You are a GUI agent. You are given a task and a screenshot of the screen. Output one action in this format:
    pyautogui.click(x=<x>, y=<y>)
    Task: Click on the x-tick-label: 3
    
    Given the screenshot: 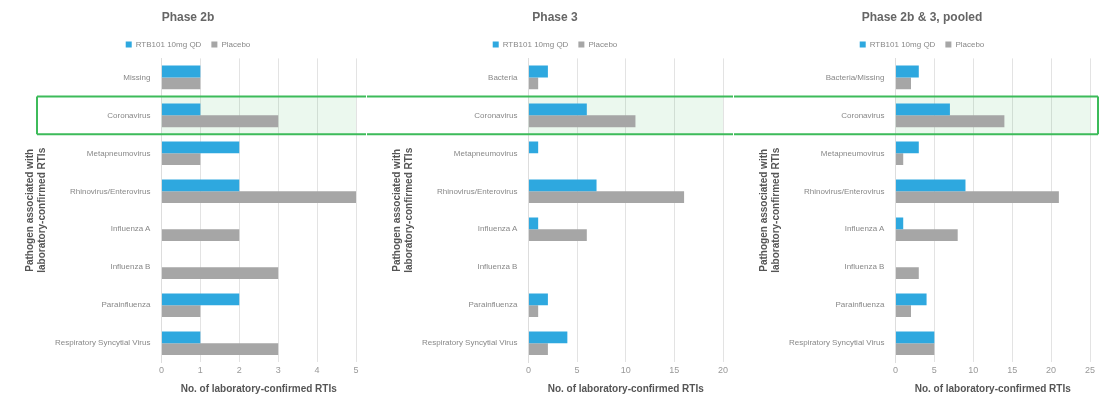 What is the action you would take?
    pyautogui.click(x=278, y=370)
    